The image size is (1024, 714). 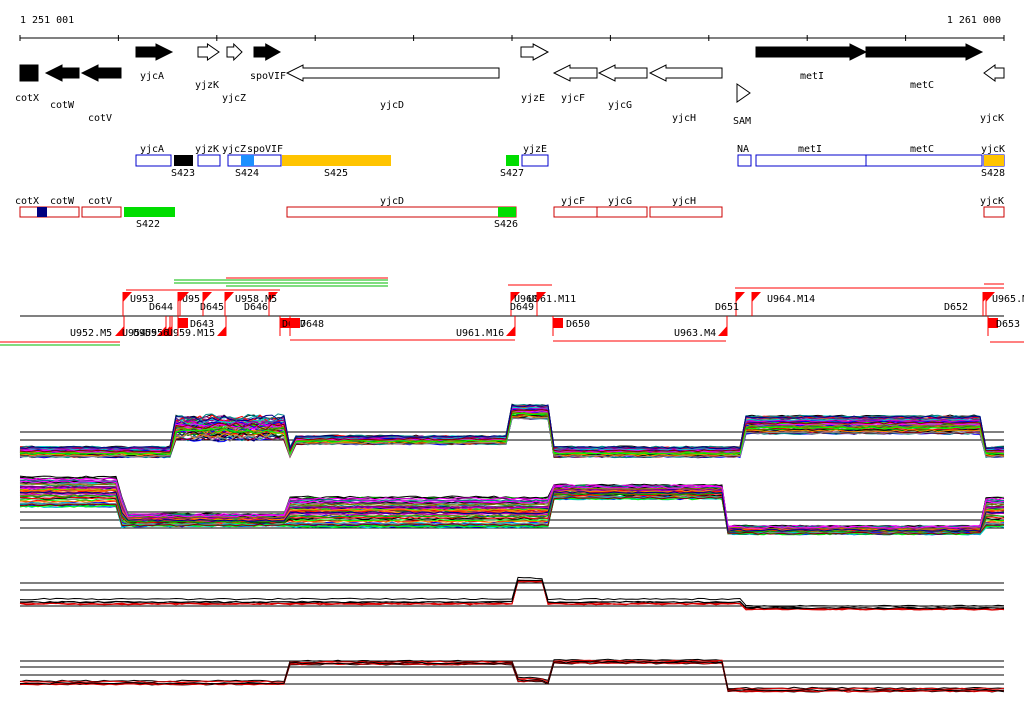 I want to click on blue-label-yjzk: yjzK, so click(x=207, y=149).